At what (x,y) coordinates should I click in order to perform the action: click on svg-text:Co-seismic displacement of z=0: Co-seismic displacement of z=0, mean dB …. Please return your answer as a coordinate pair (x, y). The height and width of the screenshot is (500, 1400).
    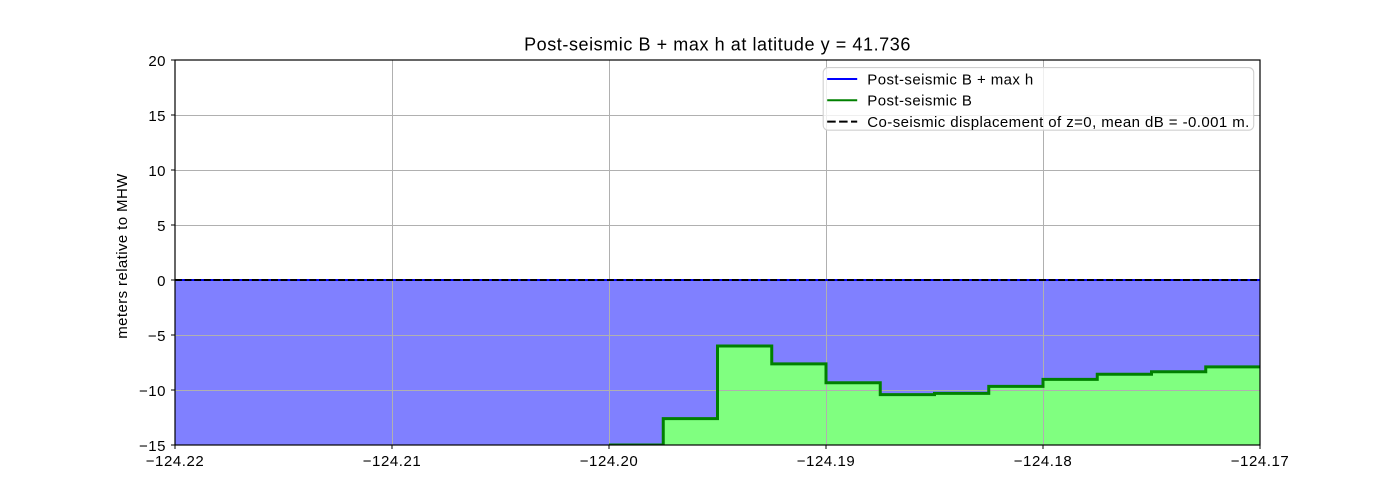
    Looking at the image, I should click on (1058, 122).